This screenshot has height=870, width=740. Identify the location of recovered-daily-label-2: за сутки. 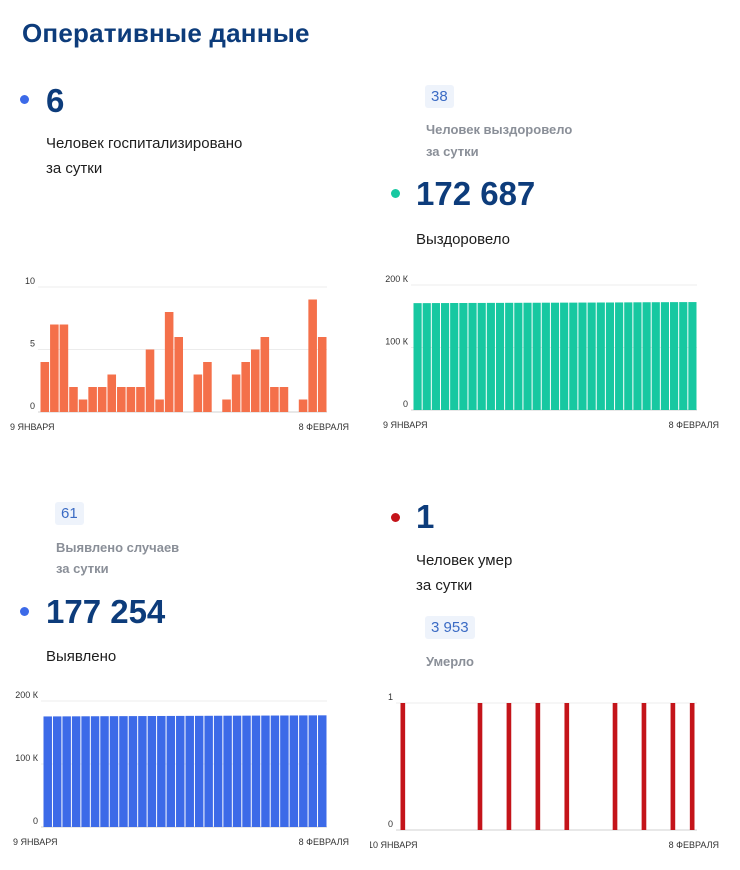
(452, 151).